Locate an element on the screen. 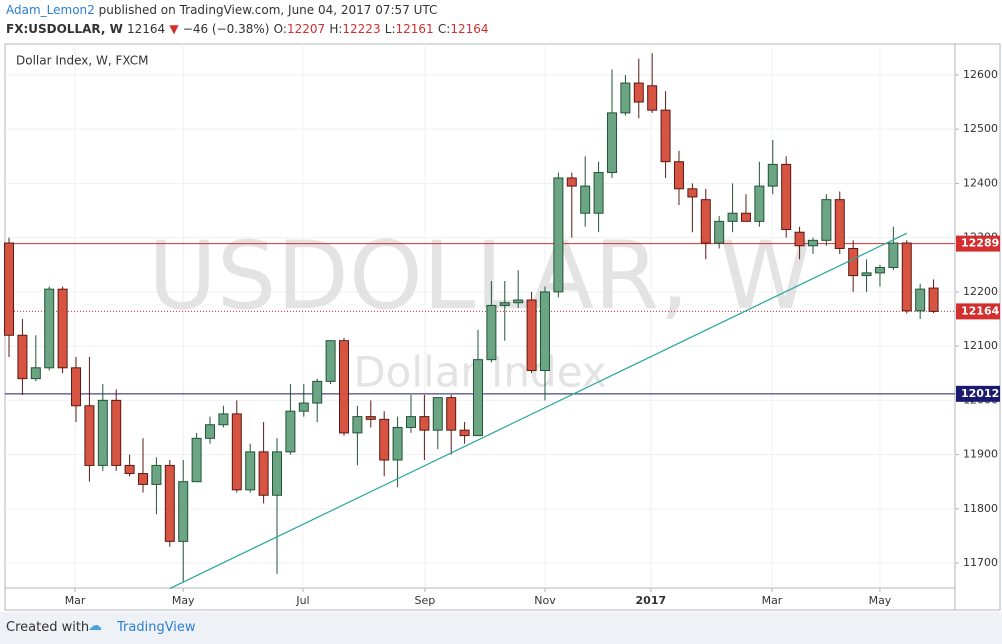  footer-logo: ☁ is located at coordinates (95, 626).